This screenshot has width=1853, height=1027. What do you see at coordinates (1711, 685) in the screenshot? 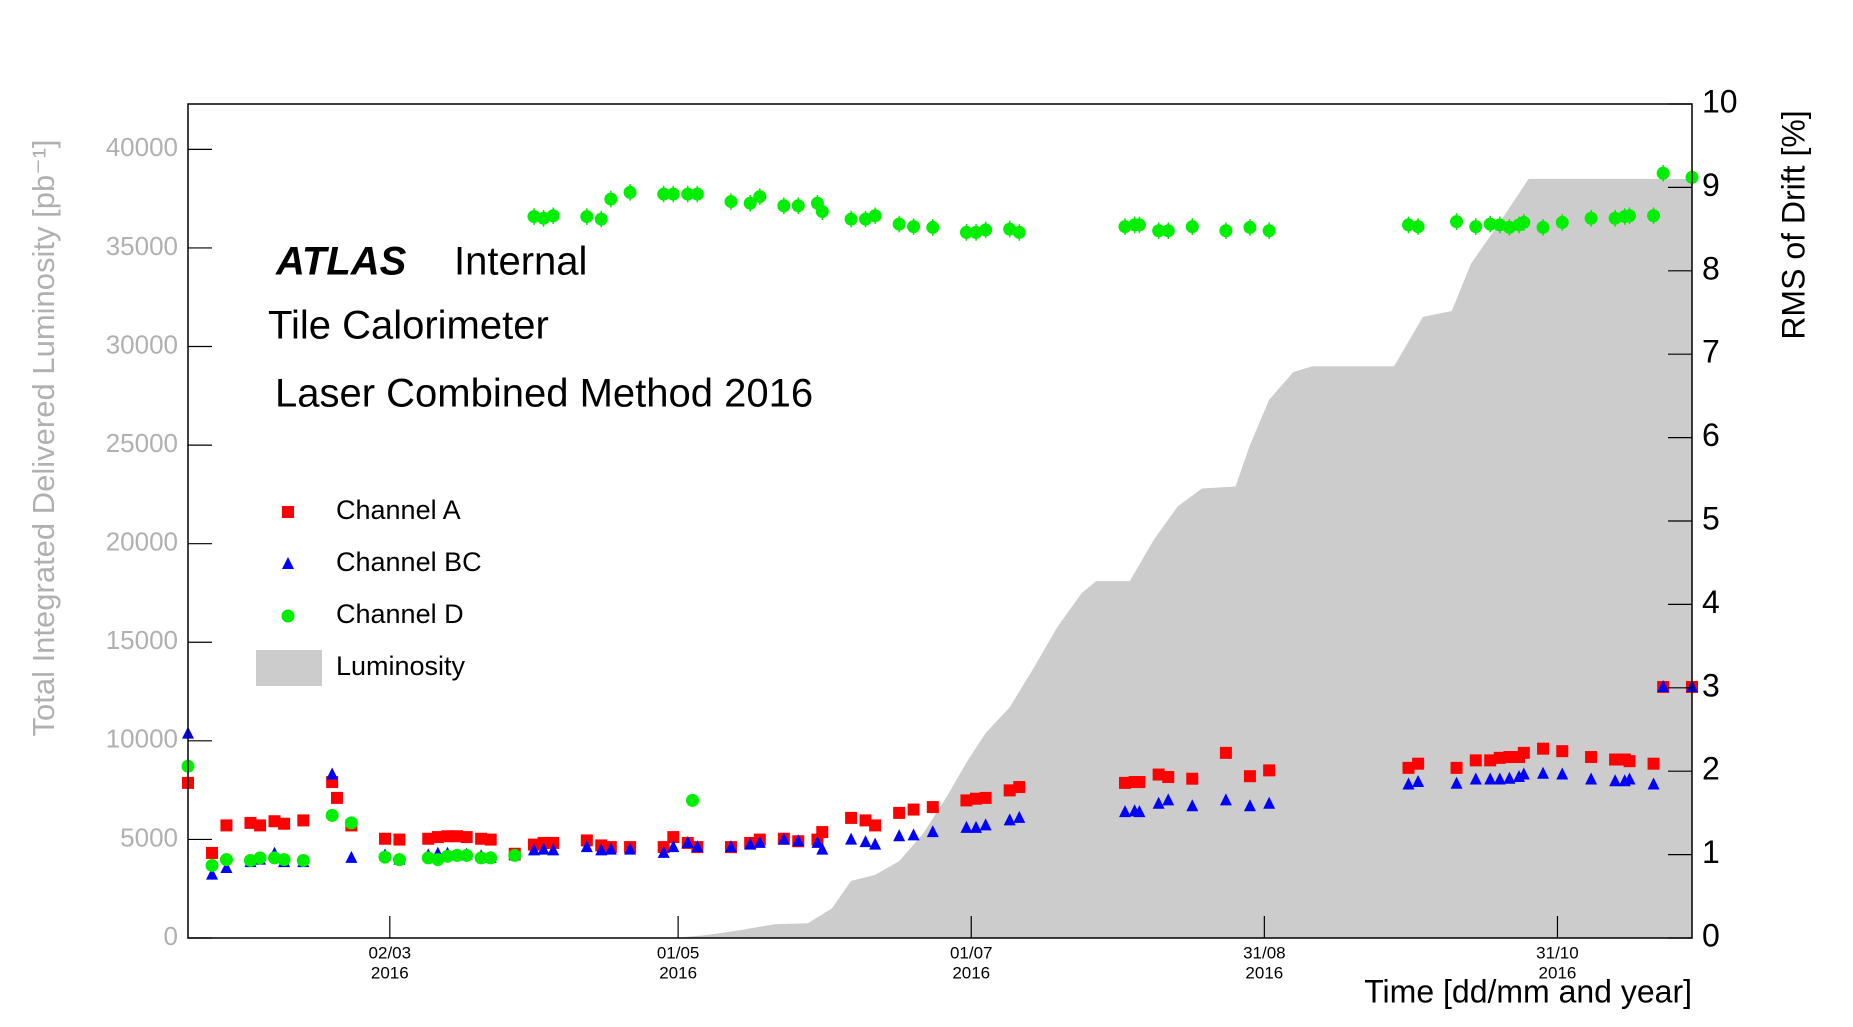
I see `y2-tick-label: 3` at bounding box center [1711, 685].